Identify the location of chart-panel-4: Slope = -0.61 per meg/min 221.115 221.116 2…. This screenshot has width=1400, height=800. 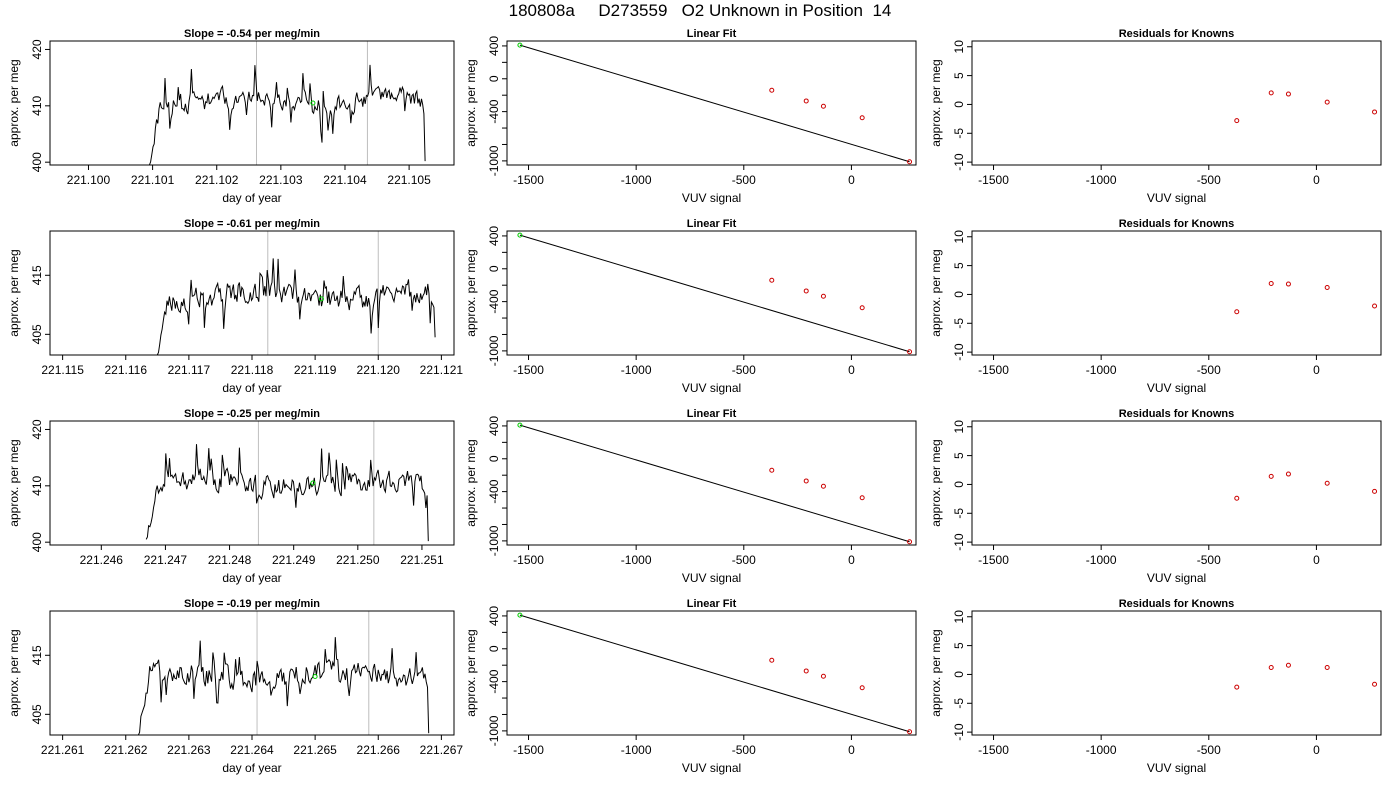
(235, 306).